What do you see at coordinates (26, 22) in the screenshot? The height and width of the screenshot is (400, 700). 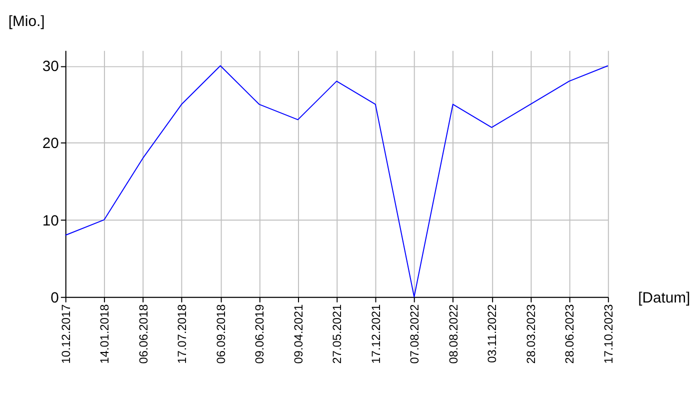 I see `y-axis-title: [Mio.]` at bounding box center [26, 22].